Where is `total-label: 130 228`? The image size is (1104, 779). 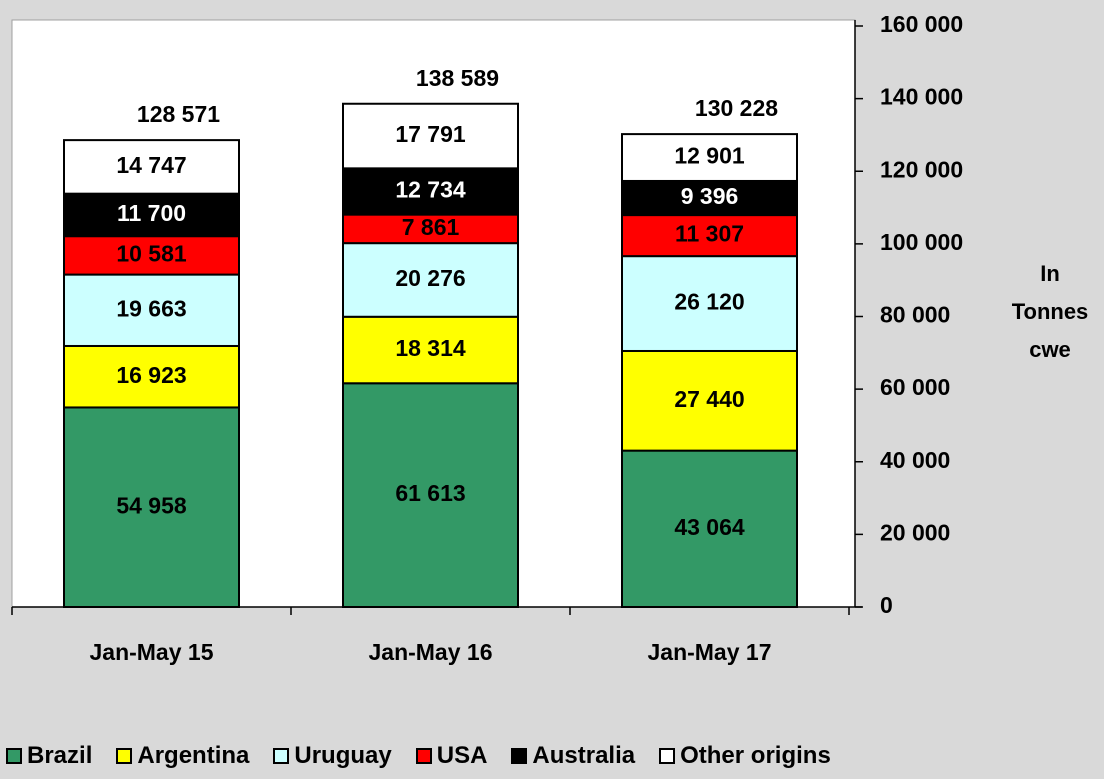 total-label: 130 228 is located at coordinates (736, 108).